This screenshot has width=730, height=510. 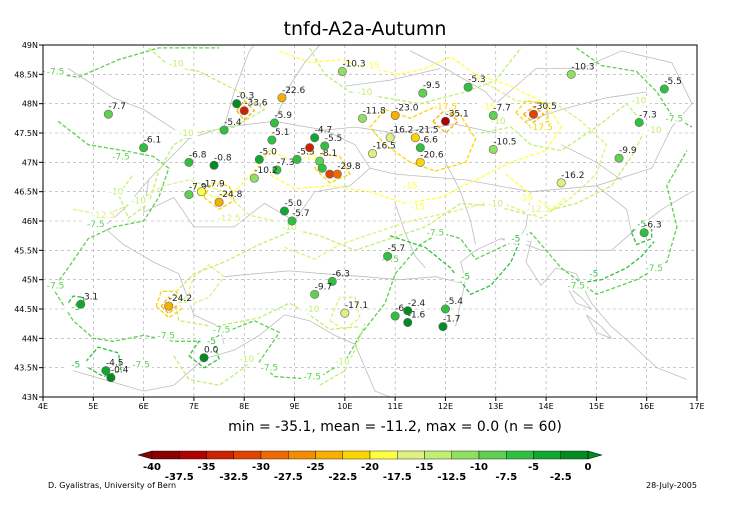 What do you see at coordinates (144, 406) in the screenshot?
I see `x-tick-label: 6E` at bounding box center [144, 406].